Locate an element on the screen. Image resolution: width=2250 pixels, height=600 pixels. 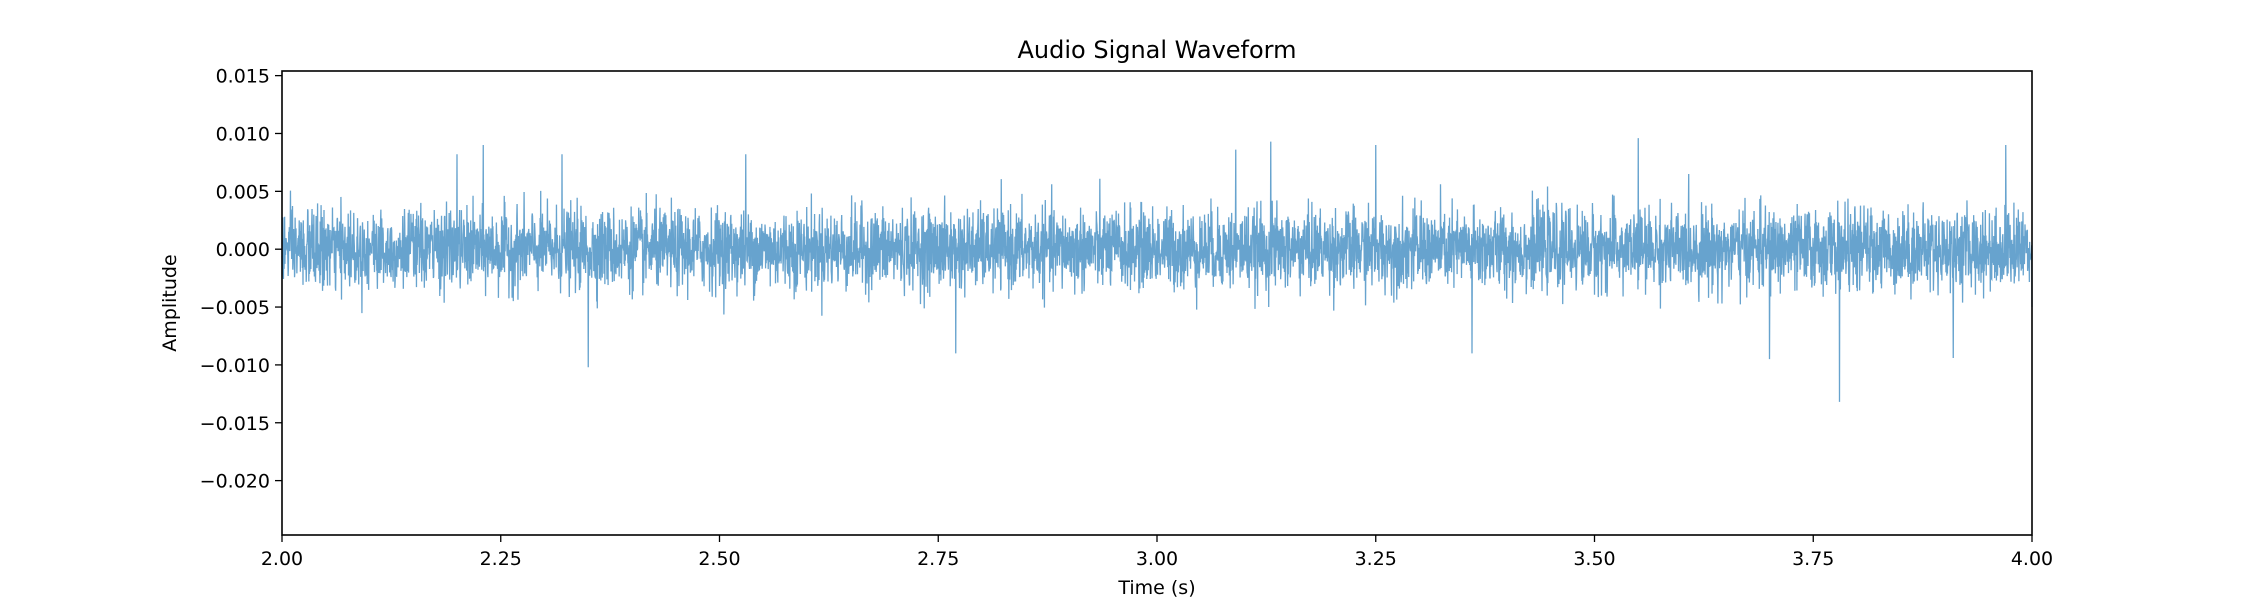
x-tick-label: 3.25 is located at coordinates (1376, 559).